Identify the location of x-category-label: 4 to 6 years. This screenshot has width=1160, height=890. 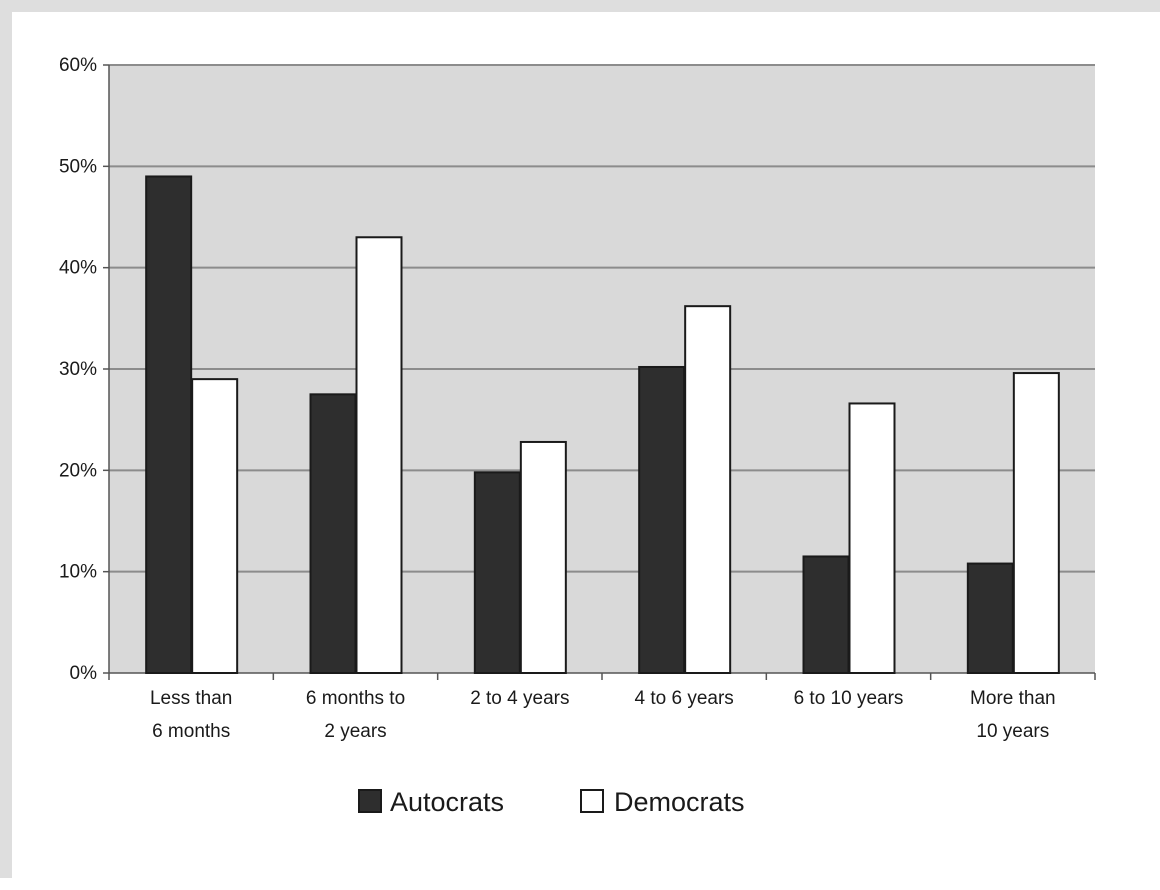
(684, 698).